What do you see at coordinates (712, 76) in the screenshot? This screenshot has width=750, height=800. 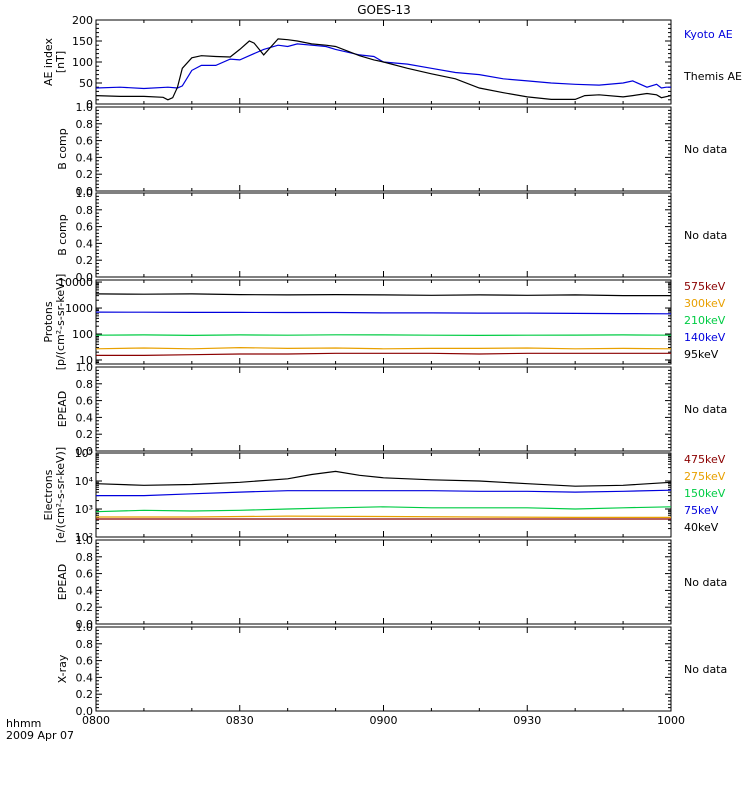 I see `legend-entry: Themis AE` at bounding box center [712, 76].